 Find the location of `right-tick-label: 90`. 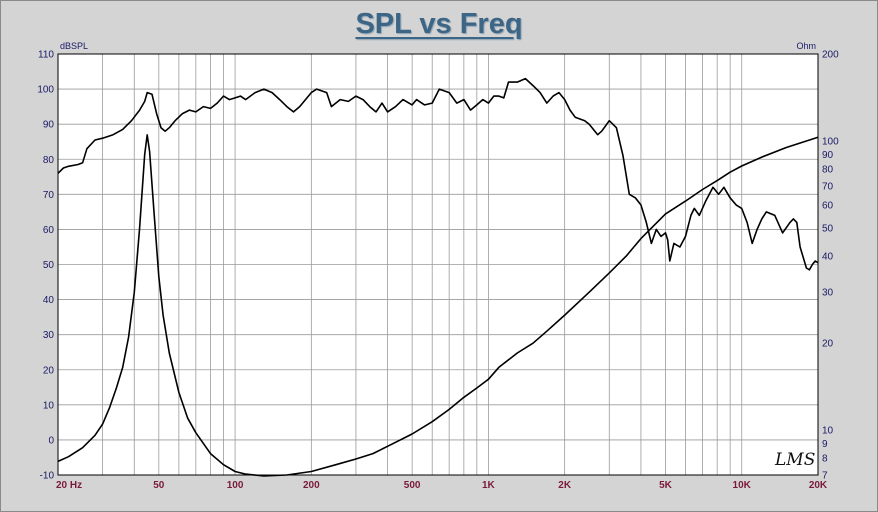

right-tick-label: 90 is located at coordinates (828, 155).